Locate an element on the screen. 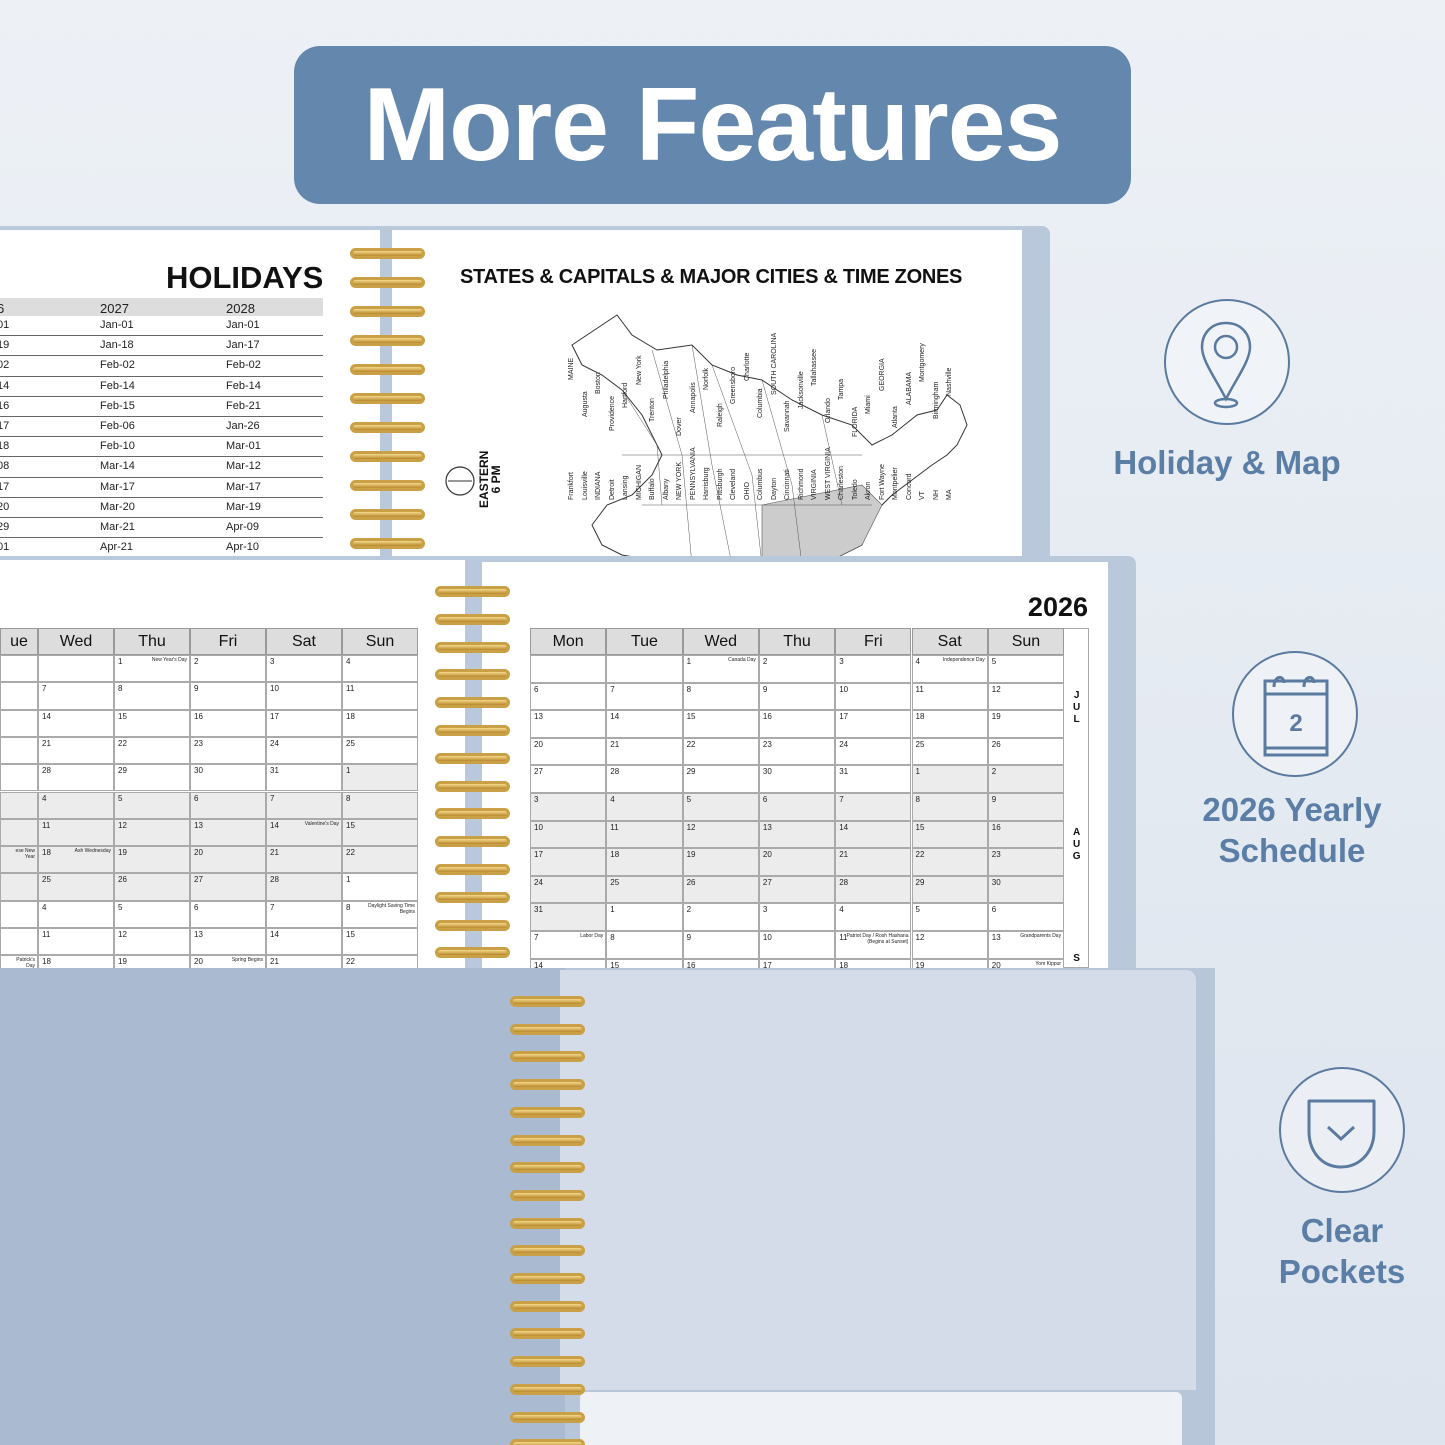  calendar-day-cell: 8 Daylight Saving Time Begins is located at coordinates (380, 914).